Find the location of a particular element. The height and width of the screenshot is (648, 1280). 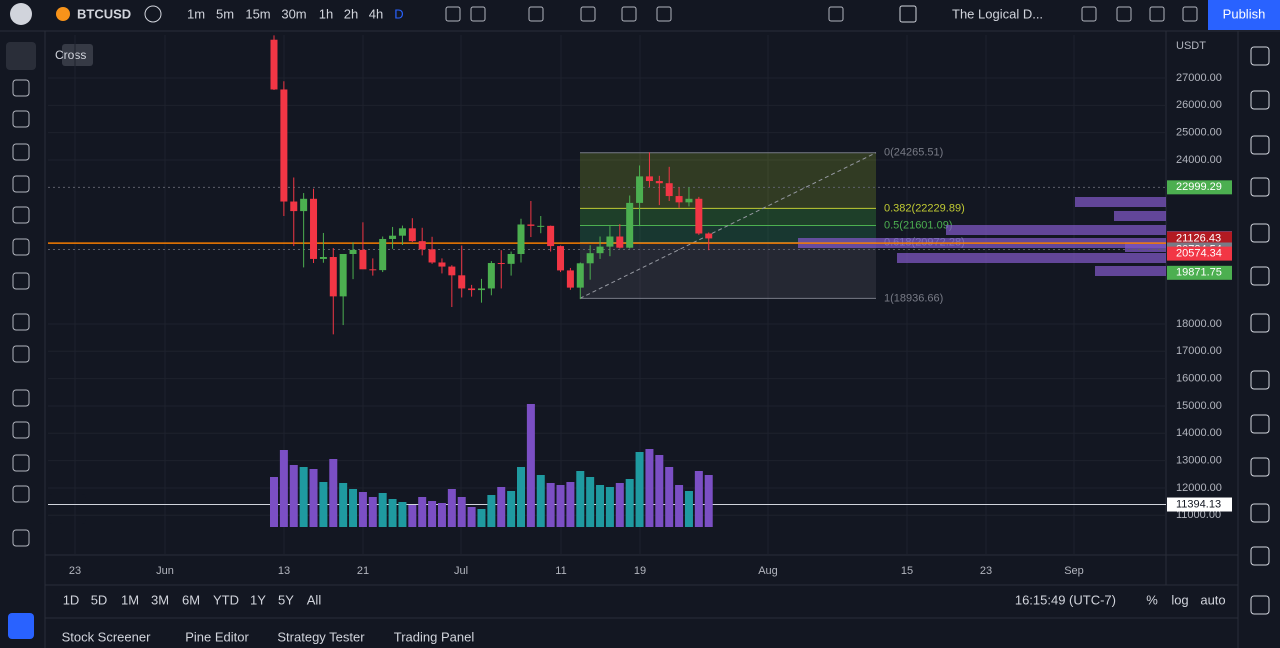

interval: 4h is located at coordinates (376, 13).